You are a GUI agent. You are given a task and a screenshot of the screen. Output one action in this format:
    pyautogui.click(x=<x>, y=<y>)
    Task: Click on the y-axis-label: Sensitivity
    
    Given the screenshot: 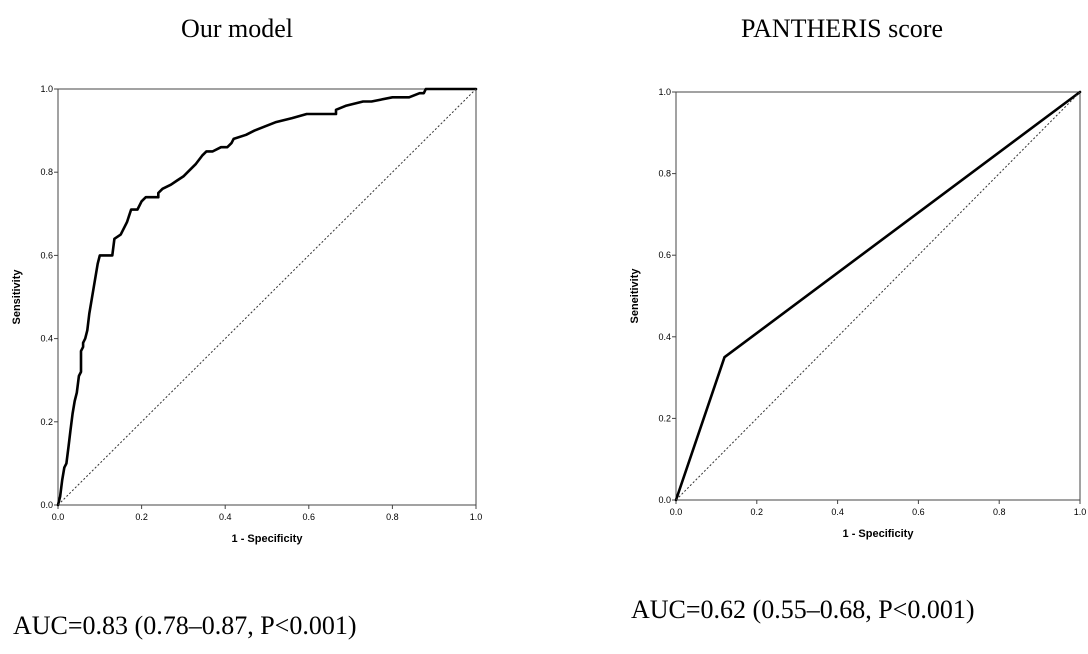 What is the action you would take?
    pyautogui.click(x=17, y=297)
    